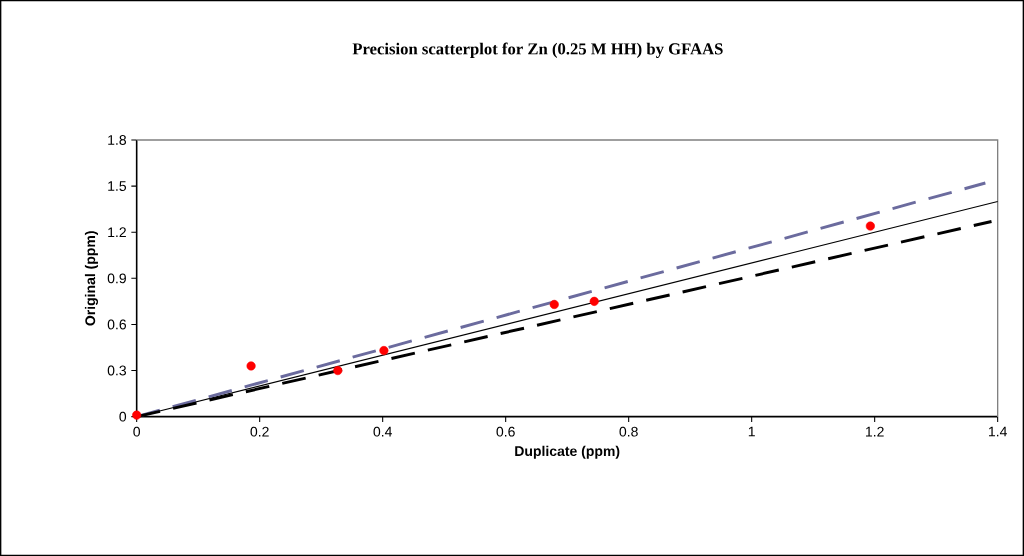 Image resolution: width=1024 pixels, height=556 pixels. What do you see at coordinates (117, 324) in the screenshot?
I see `y-tick-label: 0.6` at bounding box center [117, 324].